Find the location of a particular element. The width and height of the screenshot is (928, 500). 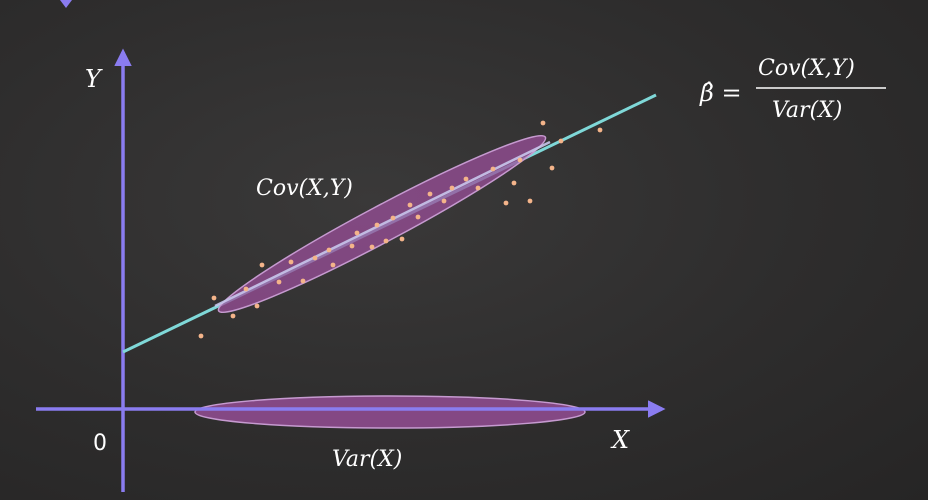

y-axis-label: Y is located at coordinates (94, 79).